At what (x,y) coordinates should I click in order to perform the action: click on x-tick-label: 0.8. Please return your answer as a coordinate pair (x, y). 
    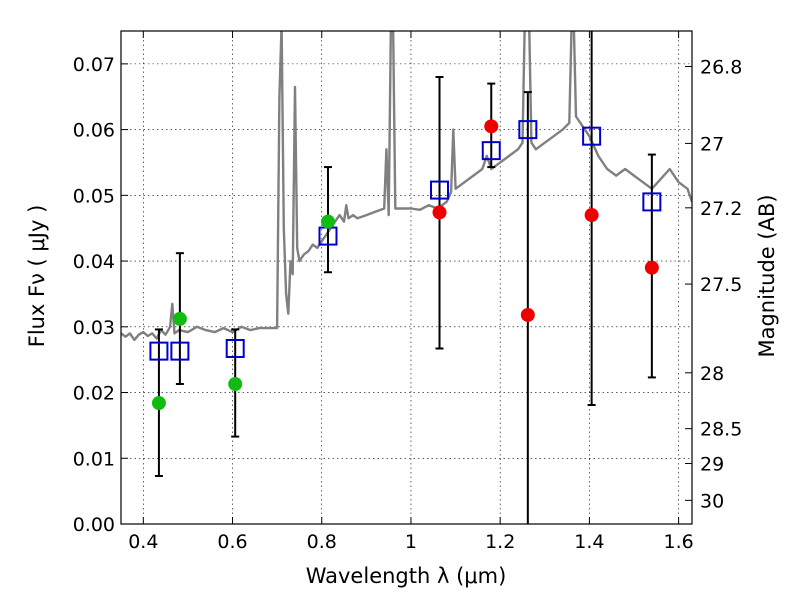
    Looking at the image, I should click on (322, 542).